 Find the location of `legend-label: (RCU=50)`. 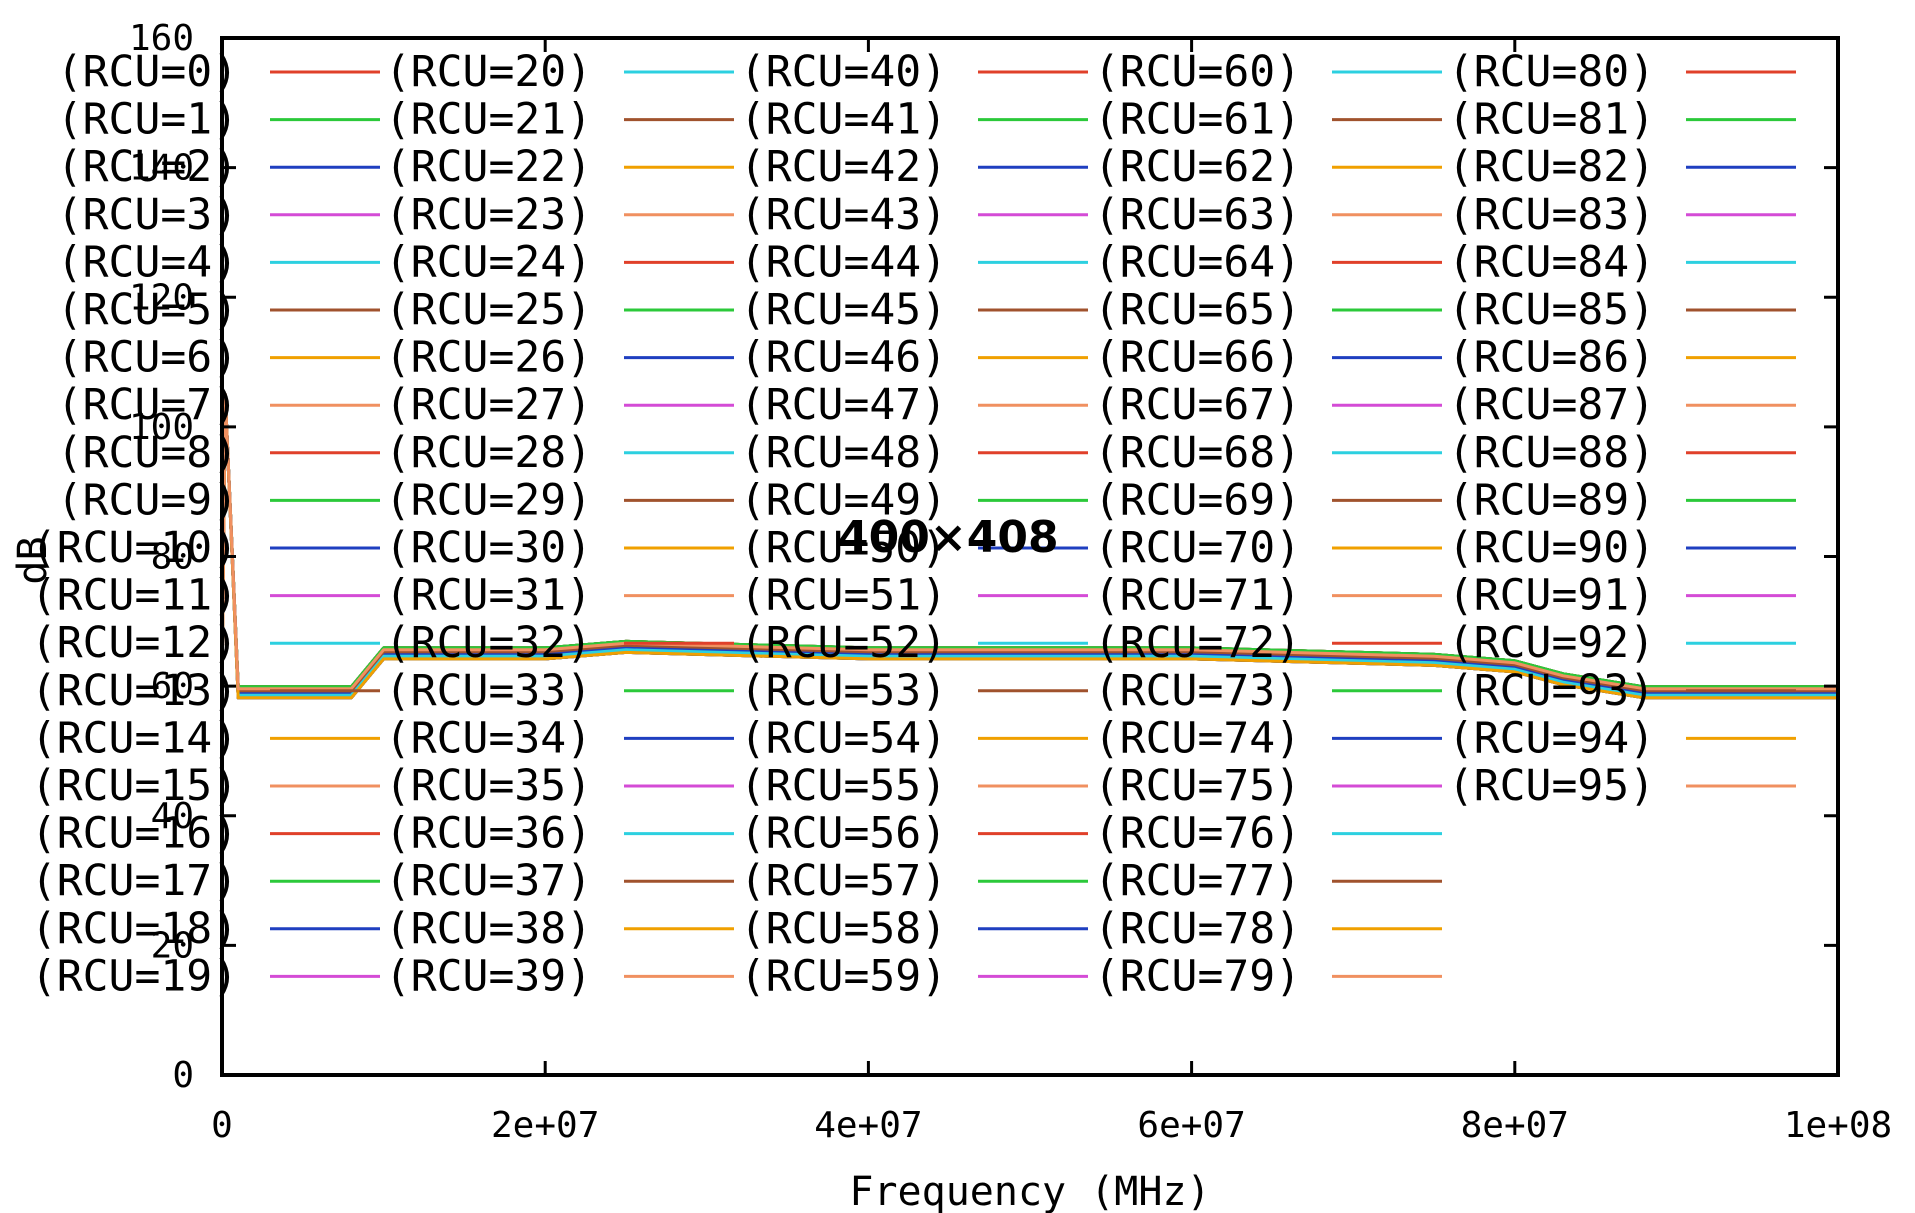

legend-label: (RCU=50) is located at coordinates (843, 548).